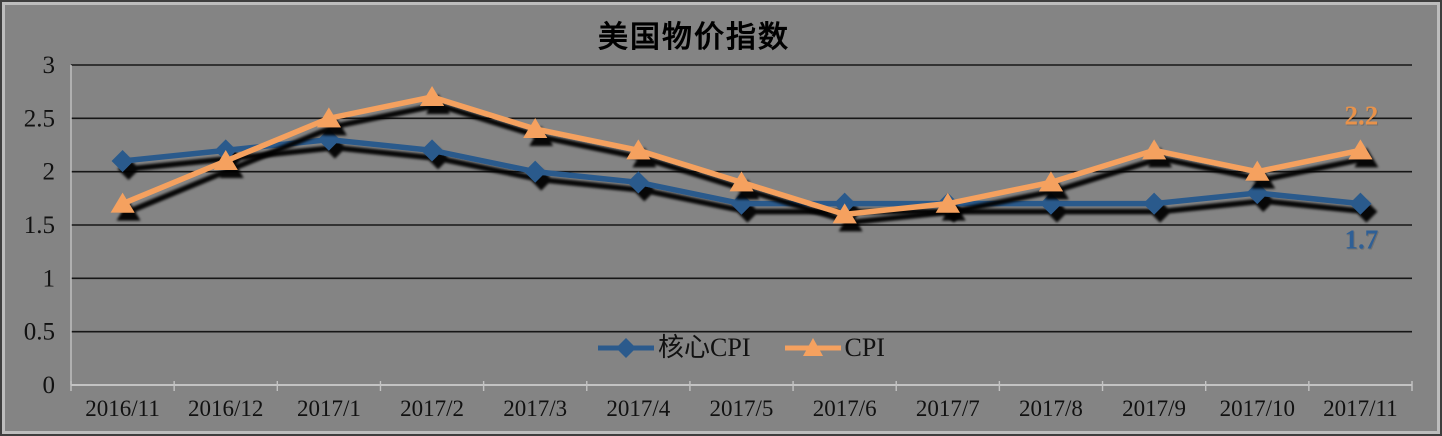  I want to click on triangle-marker-CPI-2017/2, so click(432, 96).